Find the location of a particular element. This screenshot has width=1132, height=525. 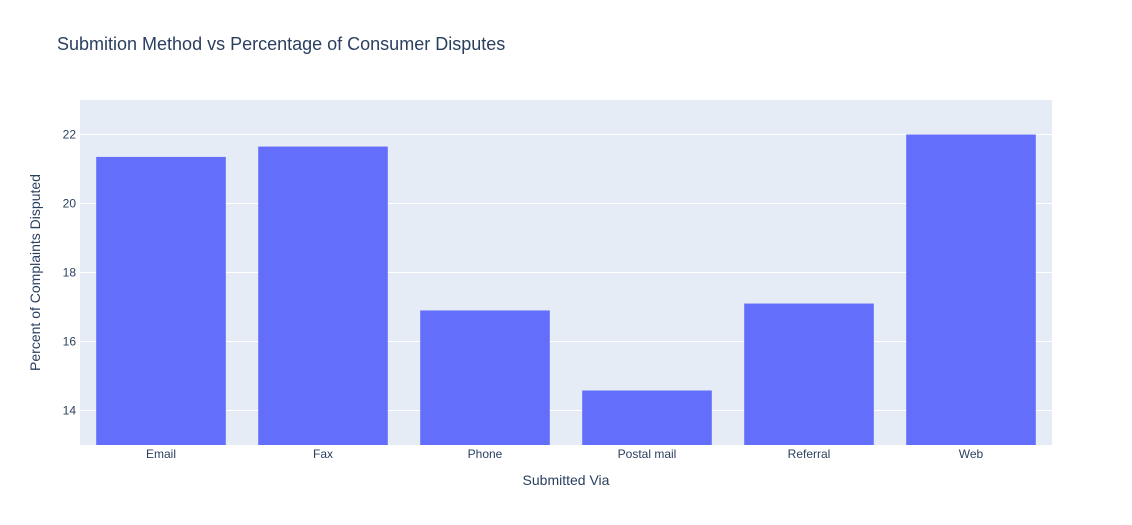

y-tick-label: 22 is located at coordinates (70, 135).